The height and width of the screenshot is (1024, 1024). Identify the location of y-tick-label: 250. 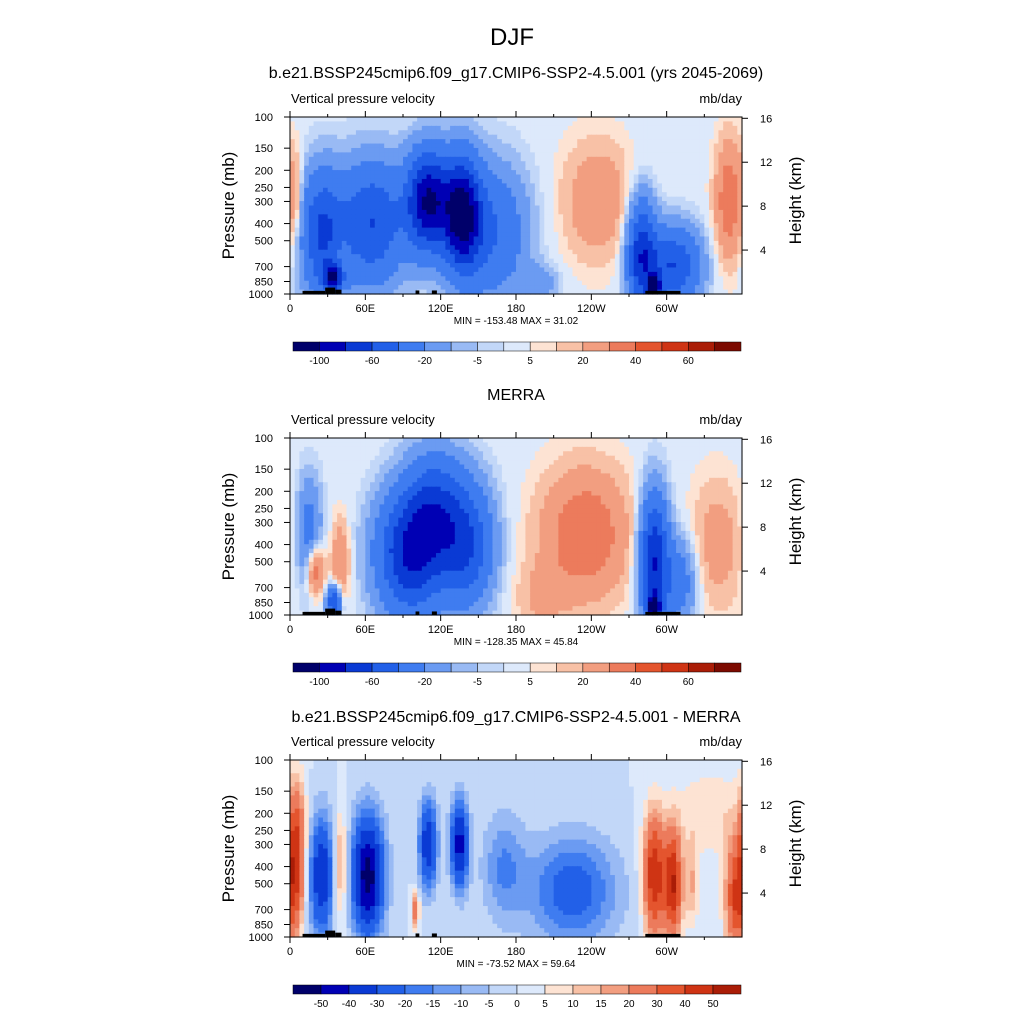
(264, 188).